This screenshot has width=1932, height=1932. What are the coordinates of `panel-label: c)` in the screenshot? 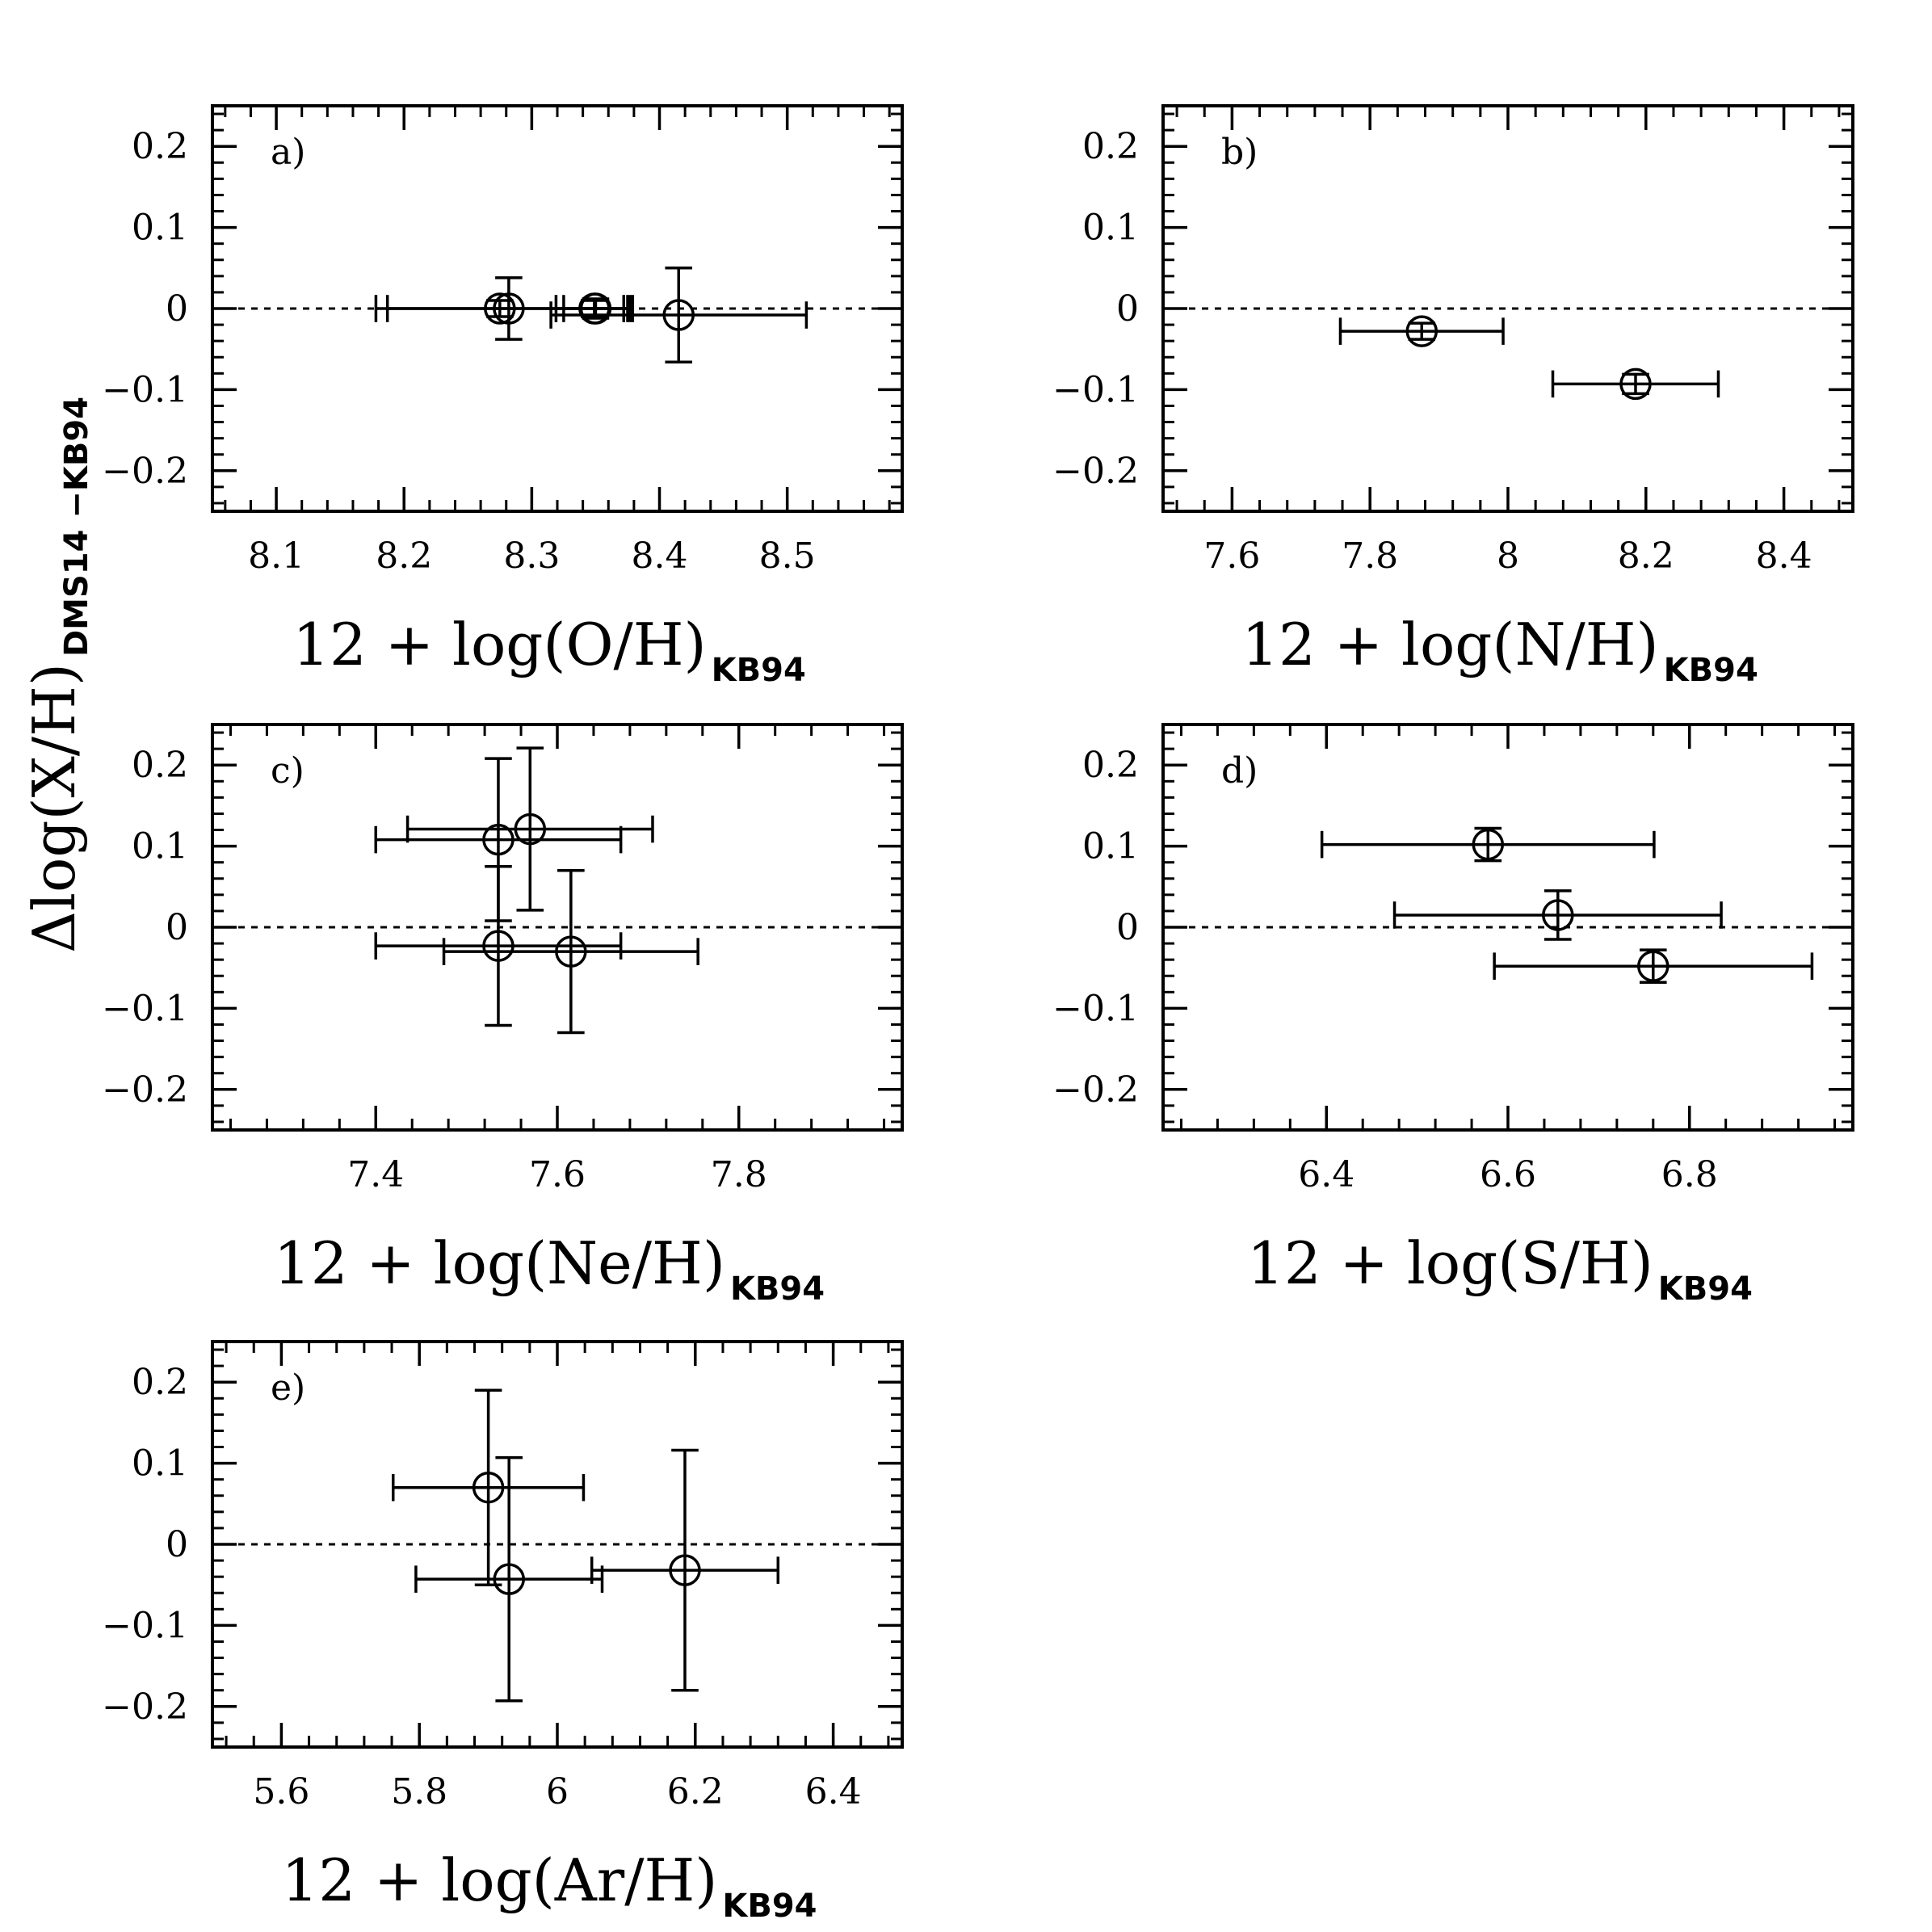 It's located at (287, 771).